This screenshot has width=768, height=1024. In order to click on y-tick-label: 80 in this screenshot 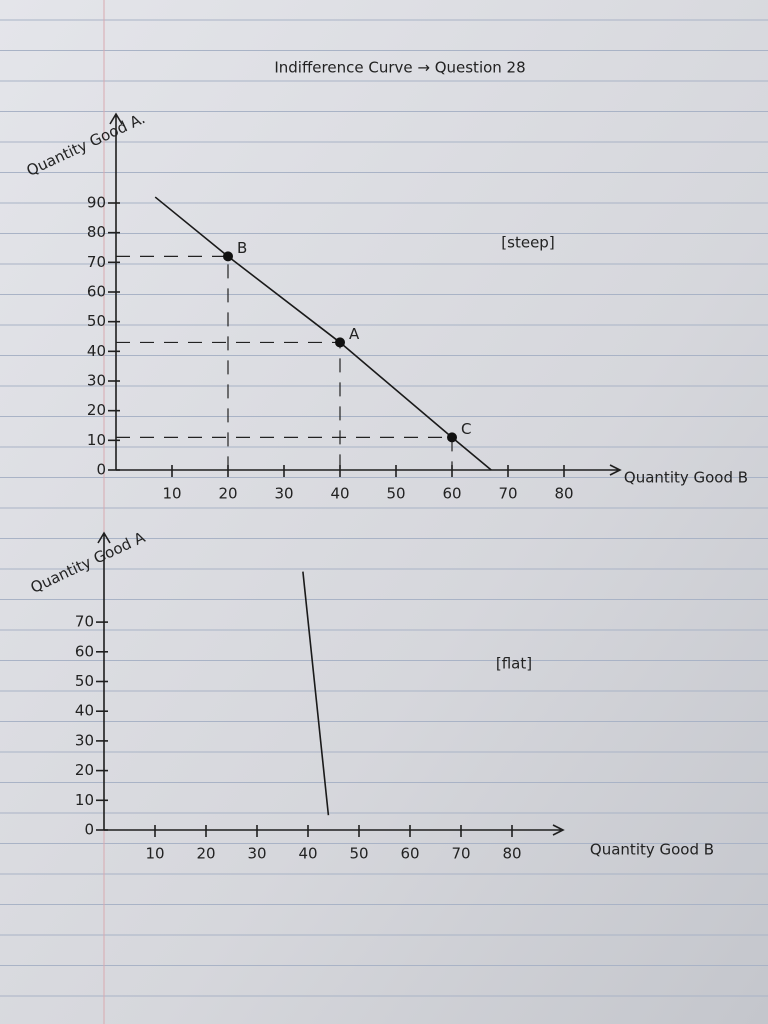, I will do `click(96, 232)`.